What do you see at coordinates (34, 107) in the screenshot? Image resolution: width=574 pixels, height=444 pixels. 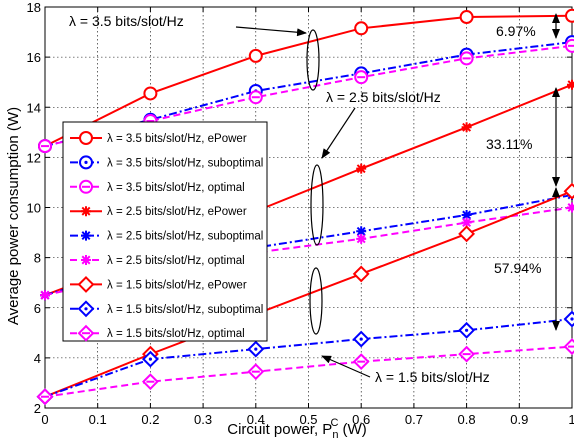 I see `y-tick-label: 14` at bounding box center [34, 107].